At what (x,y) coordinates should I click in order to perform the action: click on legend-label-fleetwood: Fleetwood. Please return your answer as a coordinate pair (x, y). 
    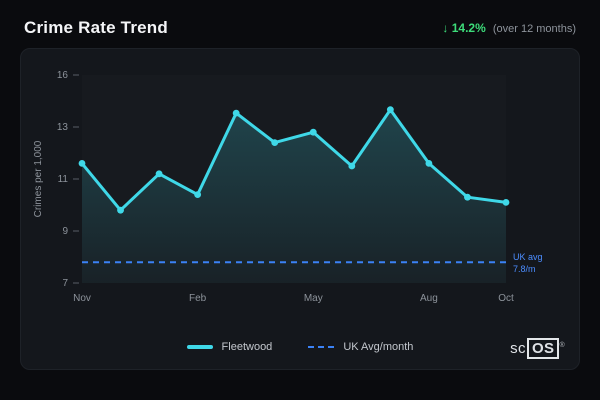
    Looking at the image, I should click on (247, 347).